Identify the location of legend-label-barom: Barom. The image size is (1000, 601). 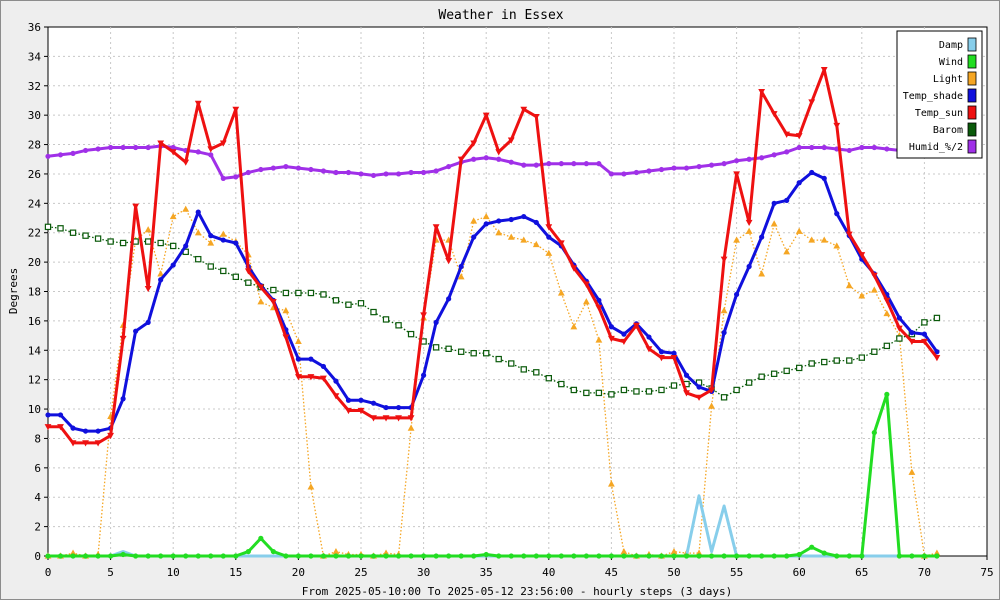
(948, 130).